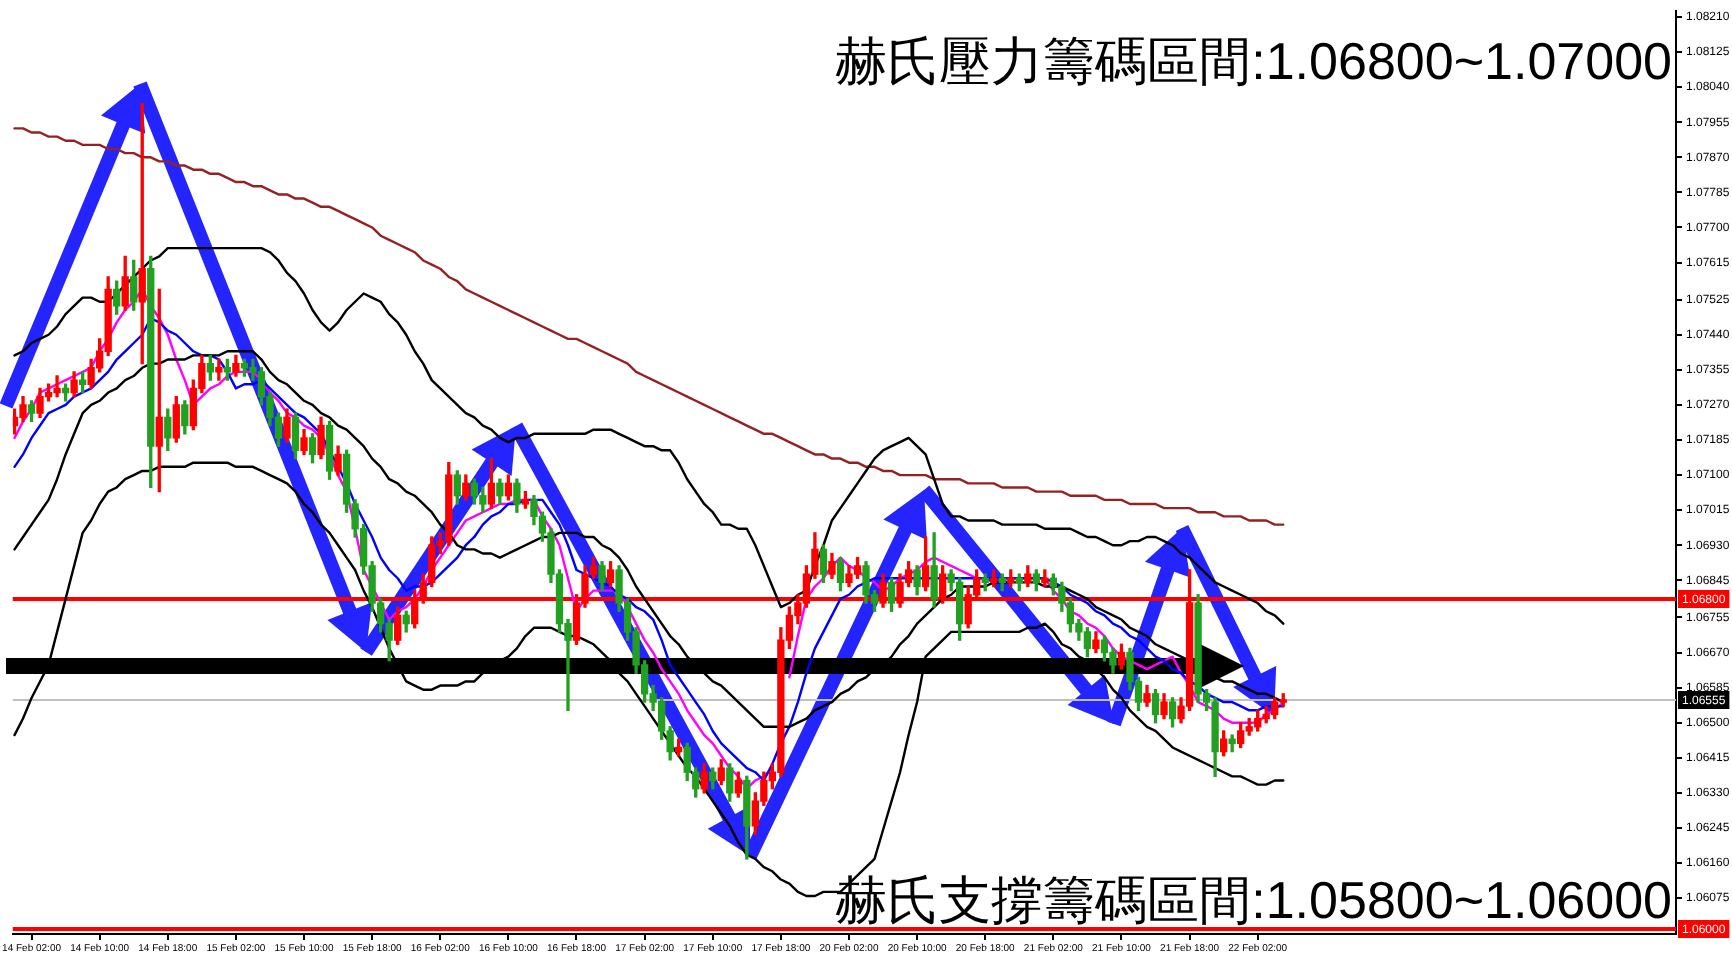  Describe the element at coordinates (1253, 61) in the screenshot. I see `annotation: 赫氏壓力籌碼區間:1.06800~1.07000` at that location.